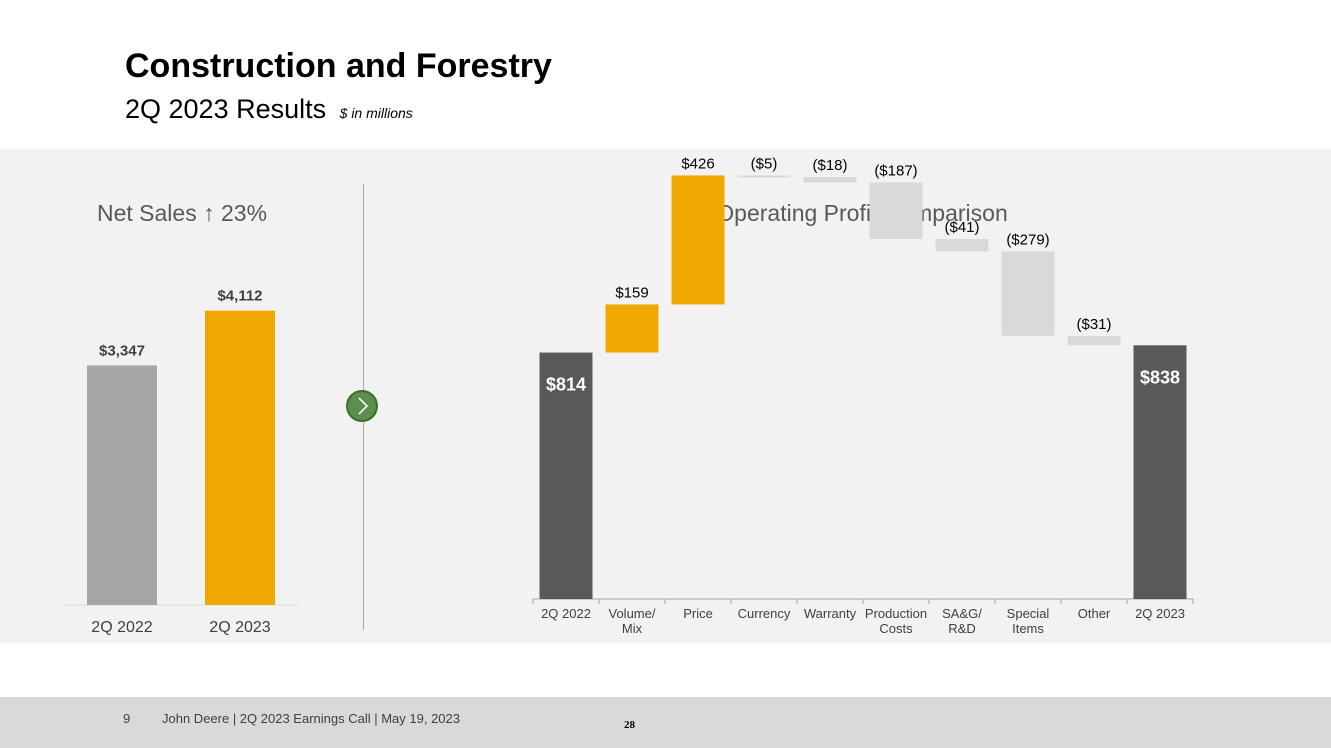  Describe the element at coordinates (830, 613) in the screenshot. I see `waterfall-tick-label: Warranty` at that location.